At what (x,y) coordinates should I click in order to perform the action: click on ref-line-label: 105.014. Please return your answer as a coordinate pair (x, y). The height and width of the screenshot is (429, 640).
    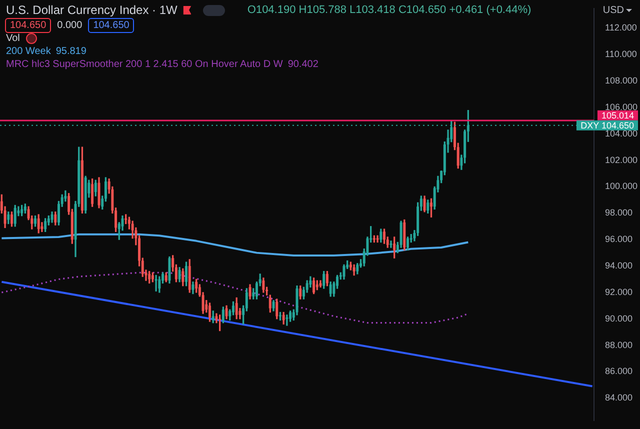
    Looking at the image, I should click on (617, 115).